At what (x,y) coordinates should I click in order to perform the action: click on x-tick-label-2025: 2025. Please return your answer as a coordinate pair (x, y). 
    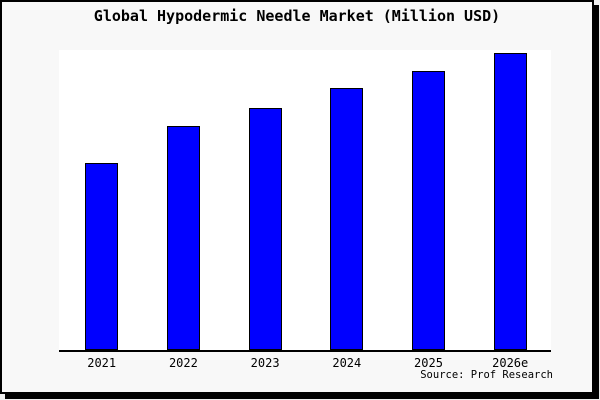
    Looking at the image, I should click on (428, 363).